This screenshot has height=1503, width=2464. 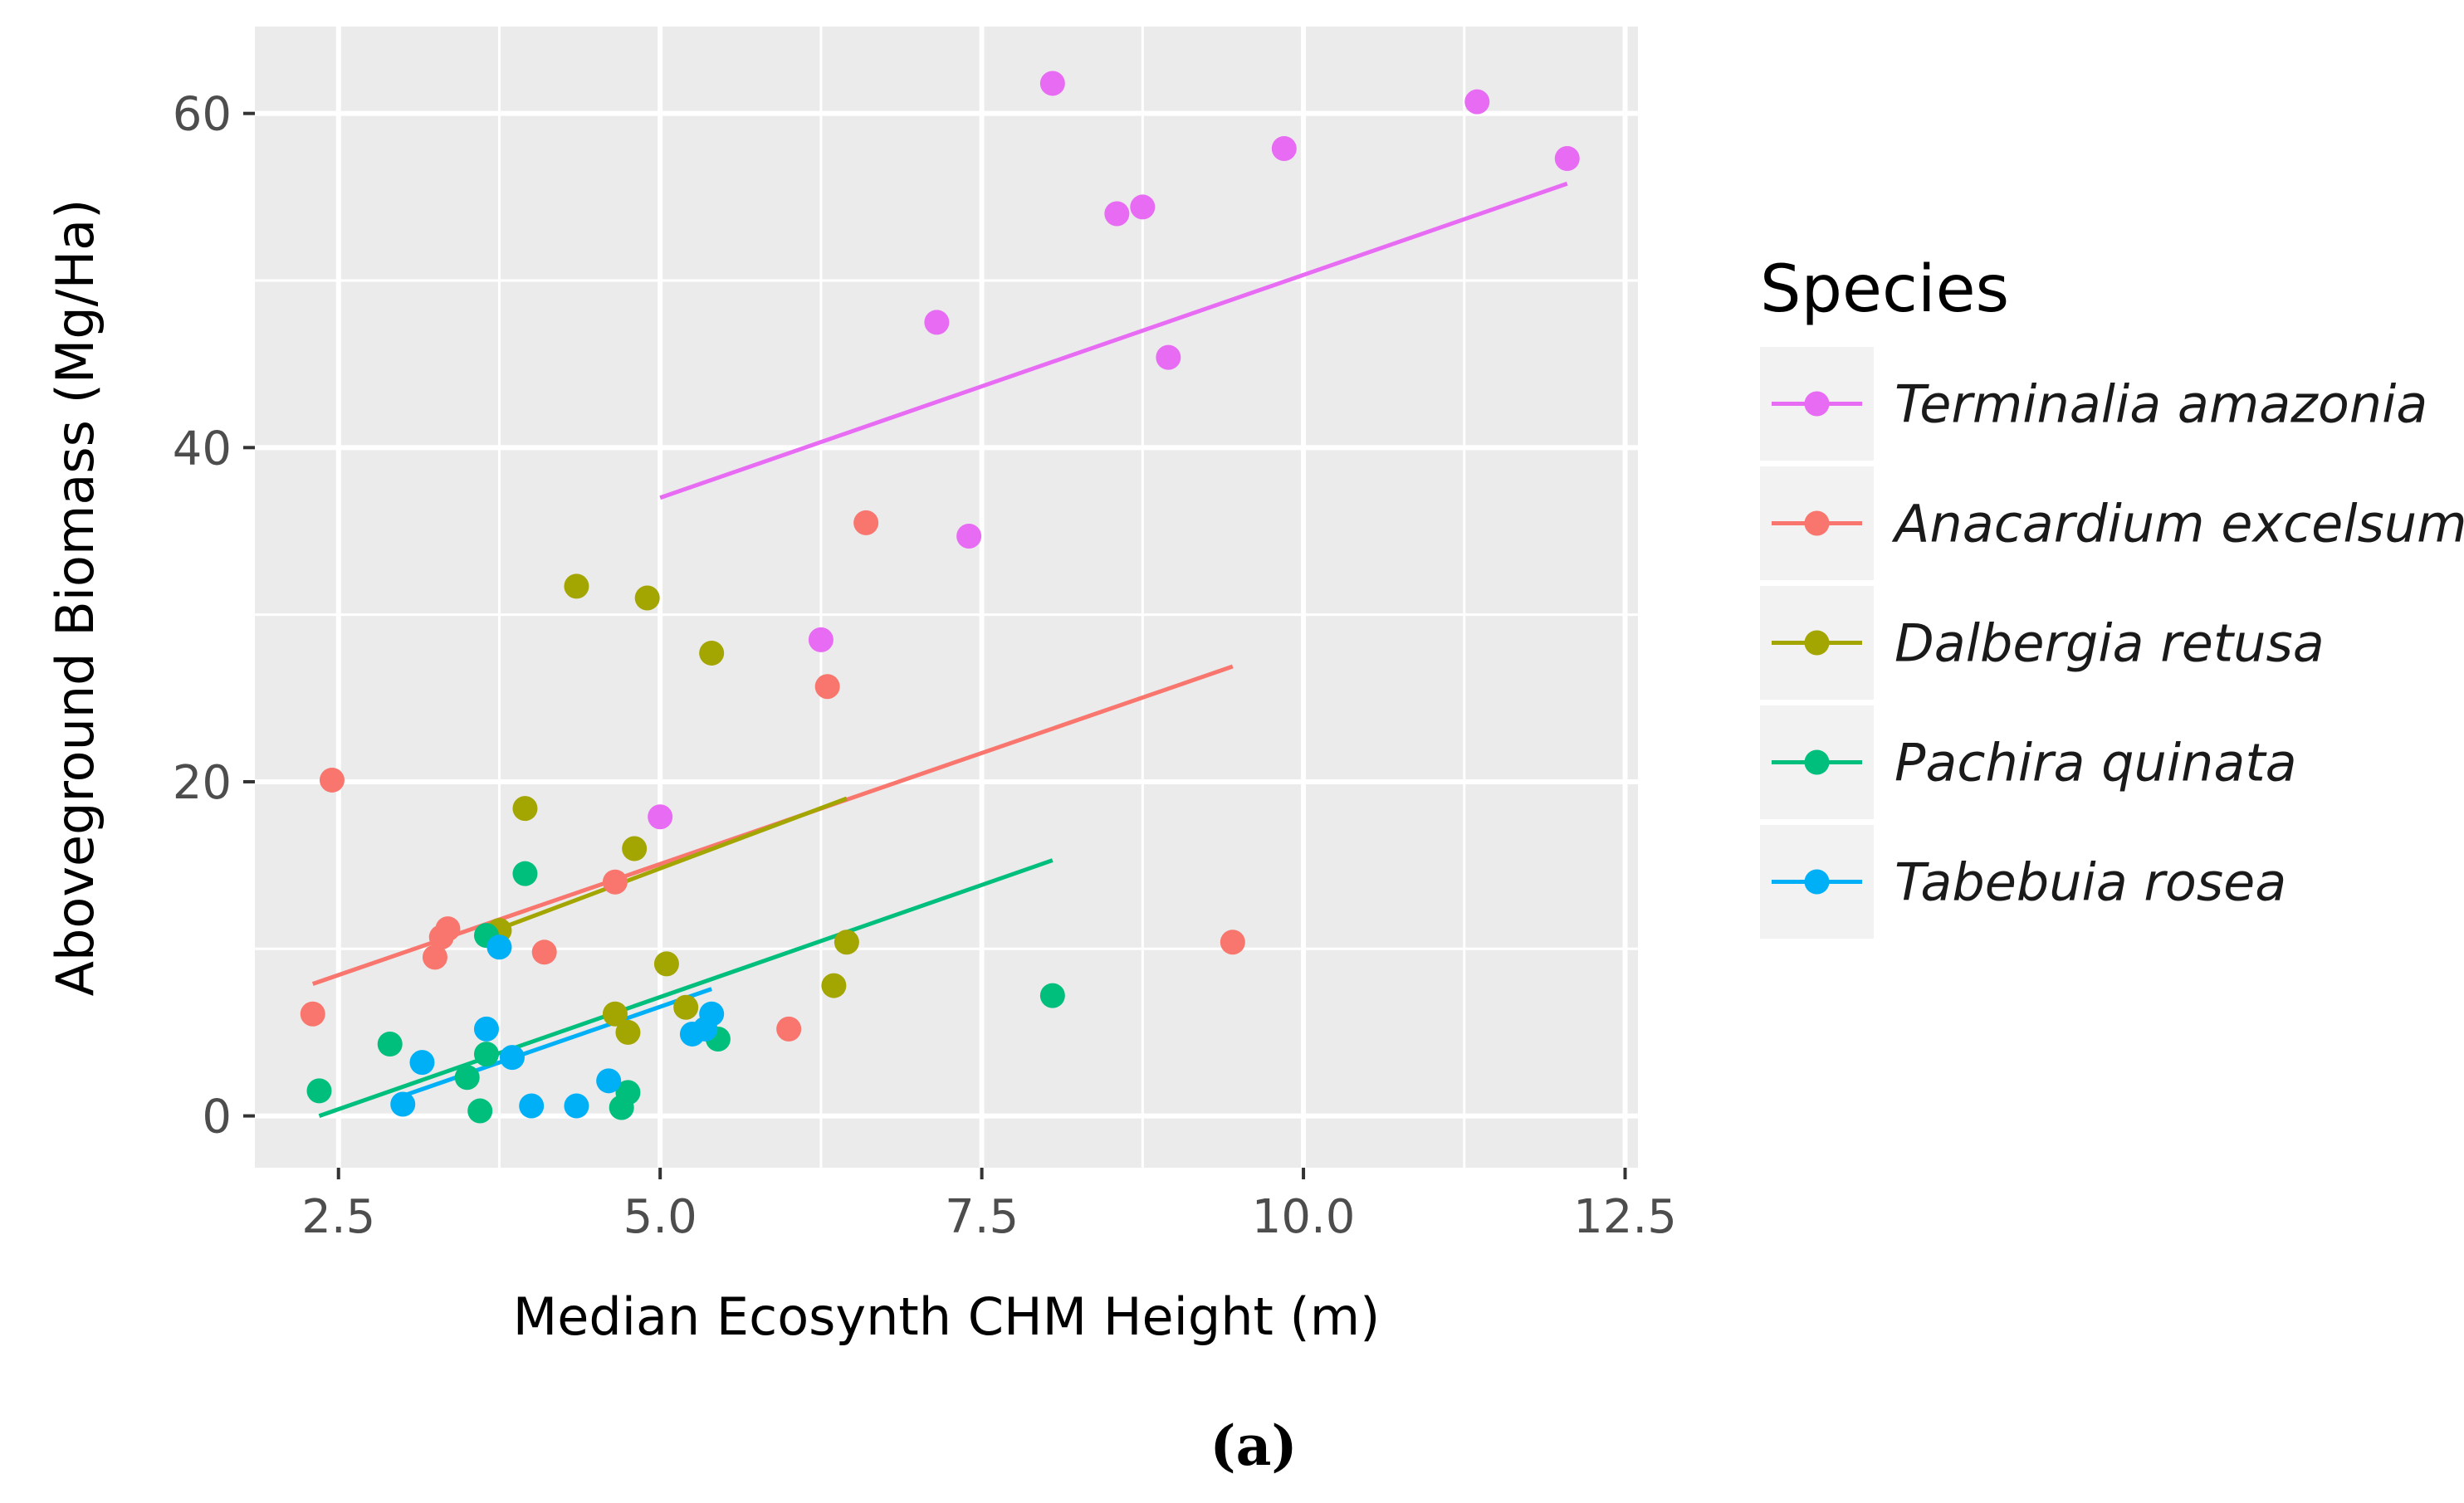 I want to click on x-tick-label: 5.0, so click(x=660, y=1217).